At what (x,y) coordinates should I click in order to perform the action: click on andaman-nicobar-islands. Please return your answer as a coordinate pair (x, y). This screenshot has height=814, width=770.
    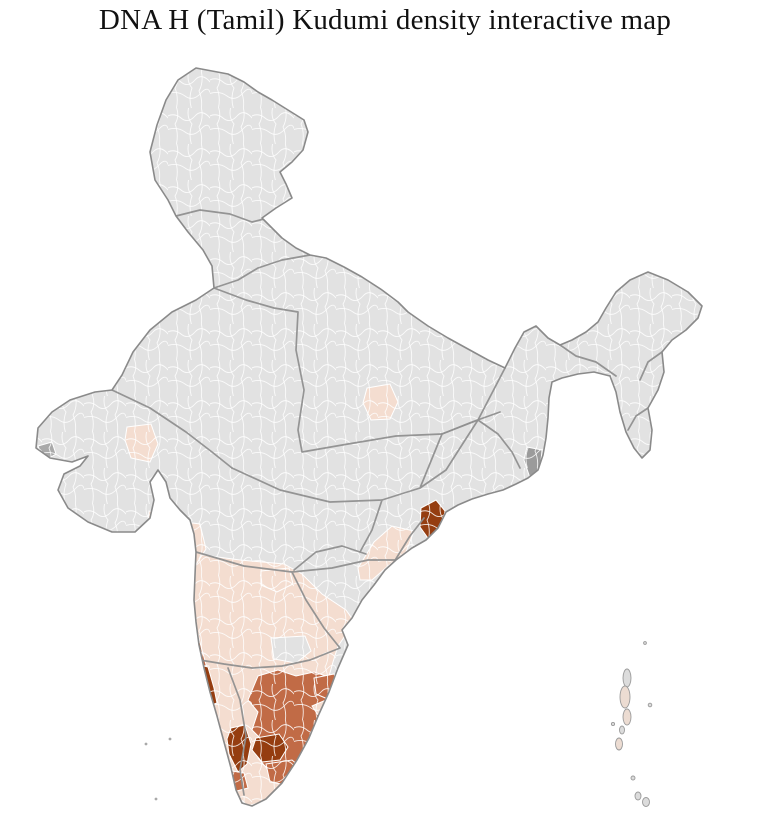
    Looking at the image, I should click on (631, 724).